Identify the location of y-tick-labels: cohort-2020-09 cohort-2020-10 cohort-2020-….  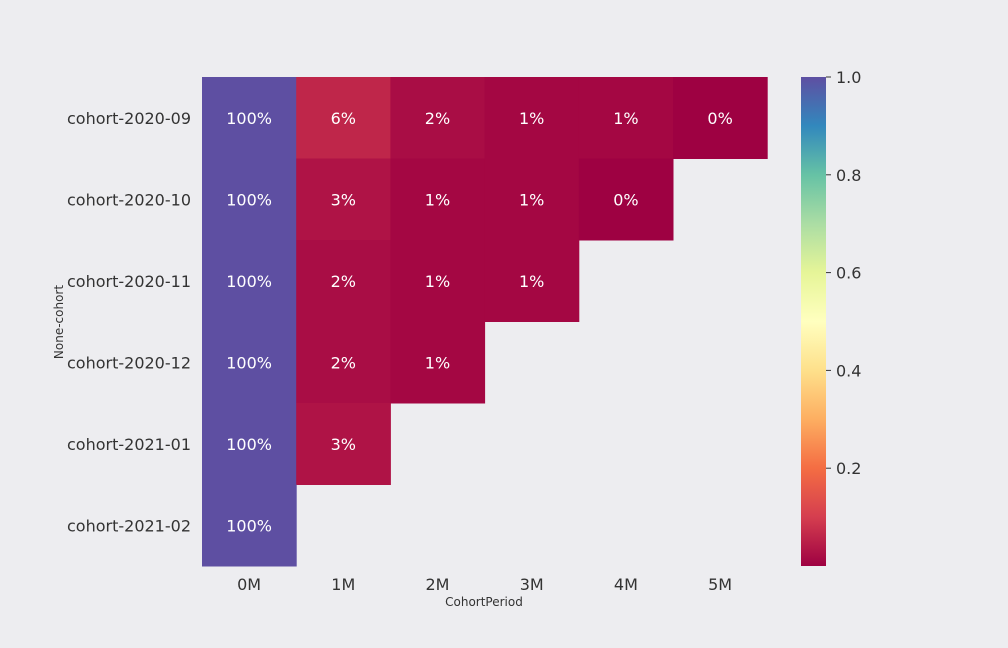
(129, 322).